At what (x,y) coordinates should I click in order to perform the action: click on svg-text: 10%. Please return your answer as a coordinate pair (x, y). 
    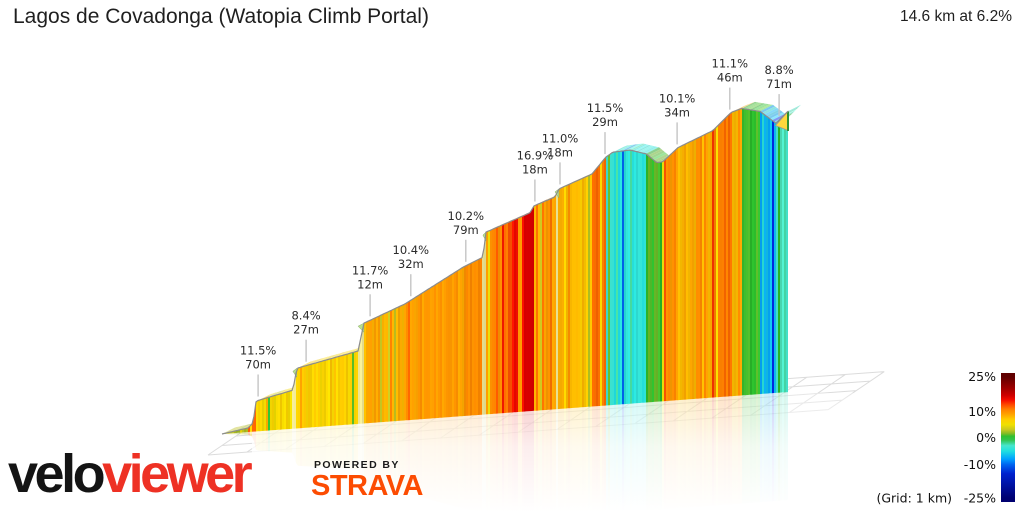
    Looking at the image, I should click on (982, 411).